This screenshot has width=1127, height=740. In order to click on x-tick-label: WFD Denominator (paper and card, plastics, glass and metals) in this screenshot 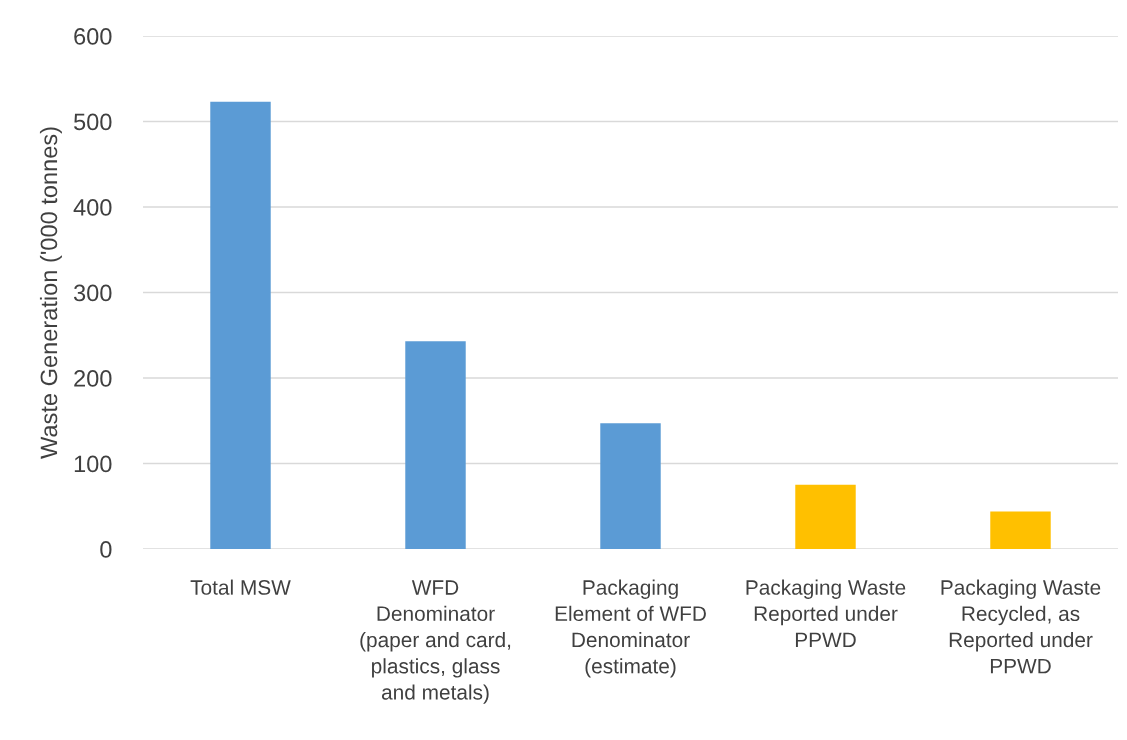, I will do `click(435, 642)`.